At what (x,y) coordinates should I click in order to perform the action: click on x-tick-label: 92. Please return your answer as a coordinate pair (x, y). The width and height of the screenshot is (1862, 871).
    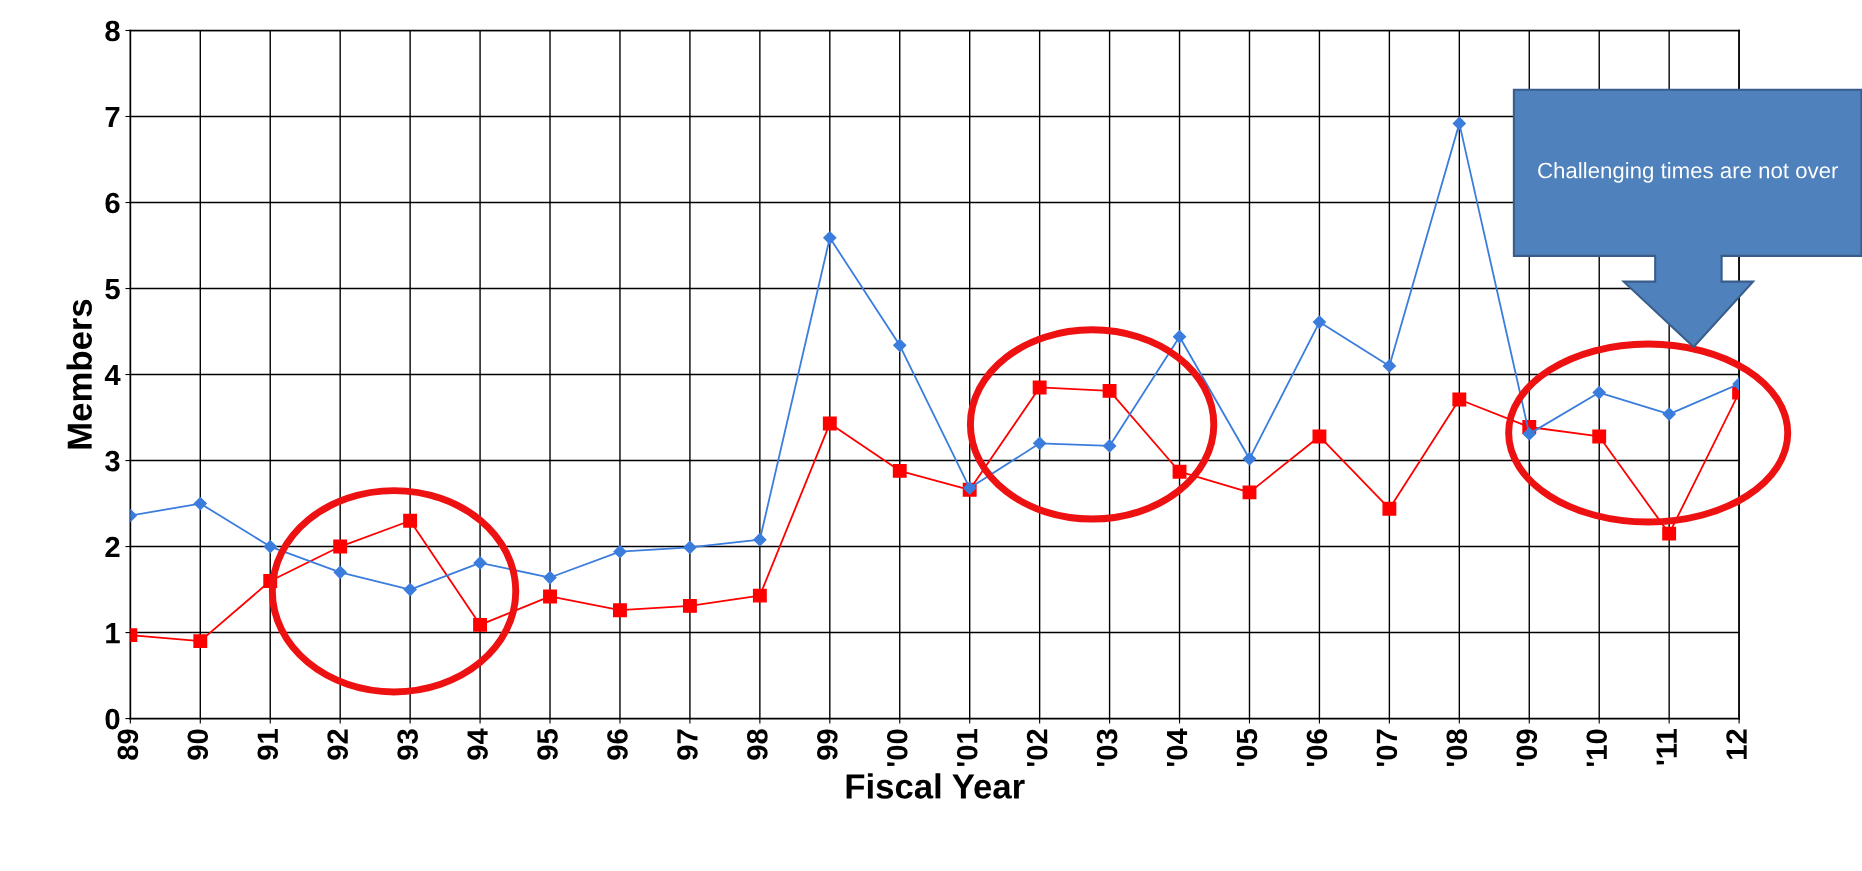
    Looking at the image, I should click on (338, 744).